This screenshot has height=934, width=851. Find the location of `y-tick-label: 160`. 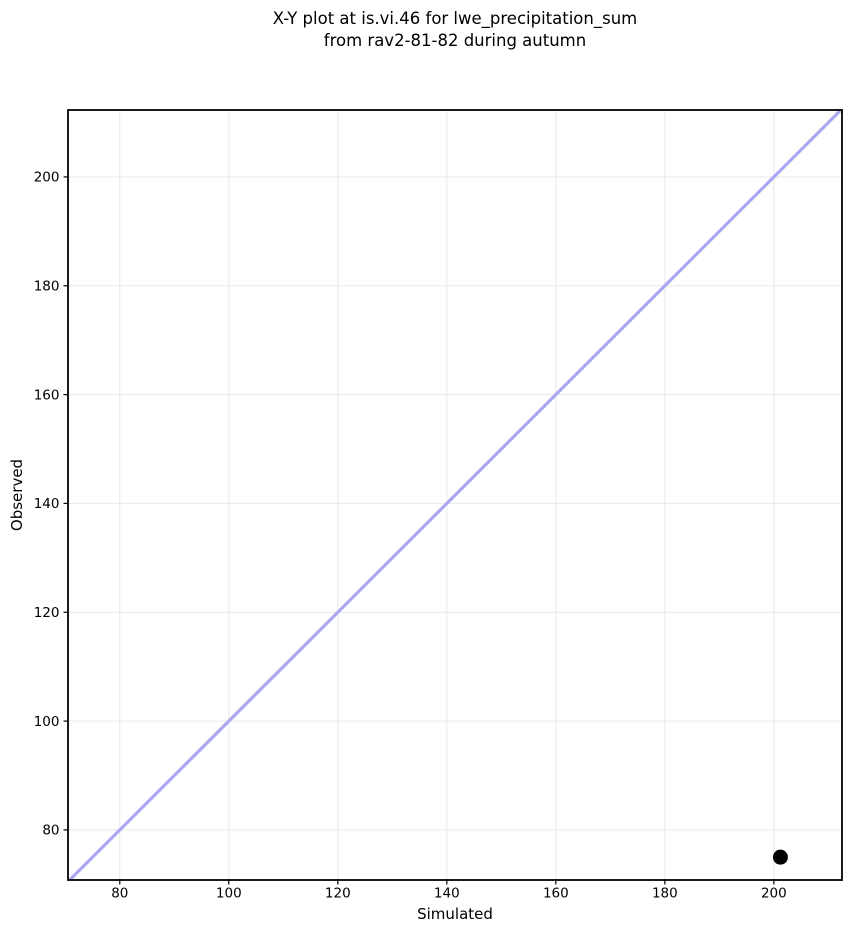

y-tick-label: 160 is located at coordinates (47, 395).